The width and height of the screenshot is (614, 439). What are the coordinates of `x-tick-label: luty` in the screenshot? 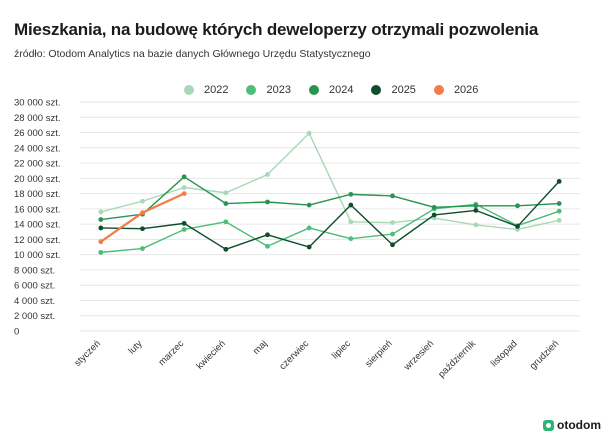 It's located at (135, 347).